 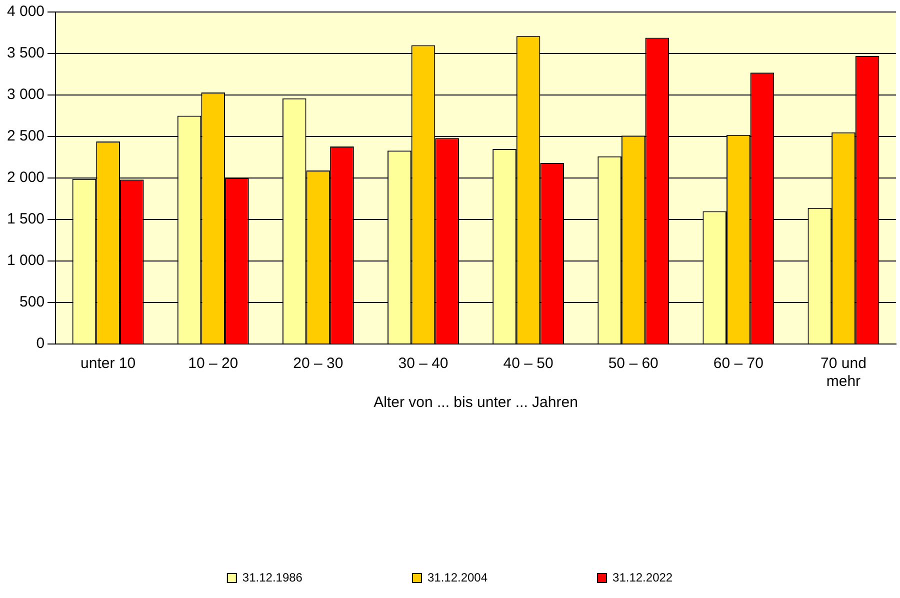 What do you see at coordinates (213, 363) in the screenshot?
I see `x-tick-label: 10 – 20` at bounding box center [213, 363].